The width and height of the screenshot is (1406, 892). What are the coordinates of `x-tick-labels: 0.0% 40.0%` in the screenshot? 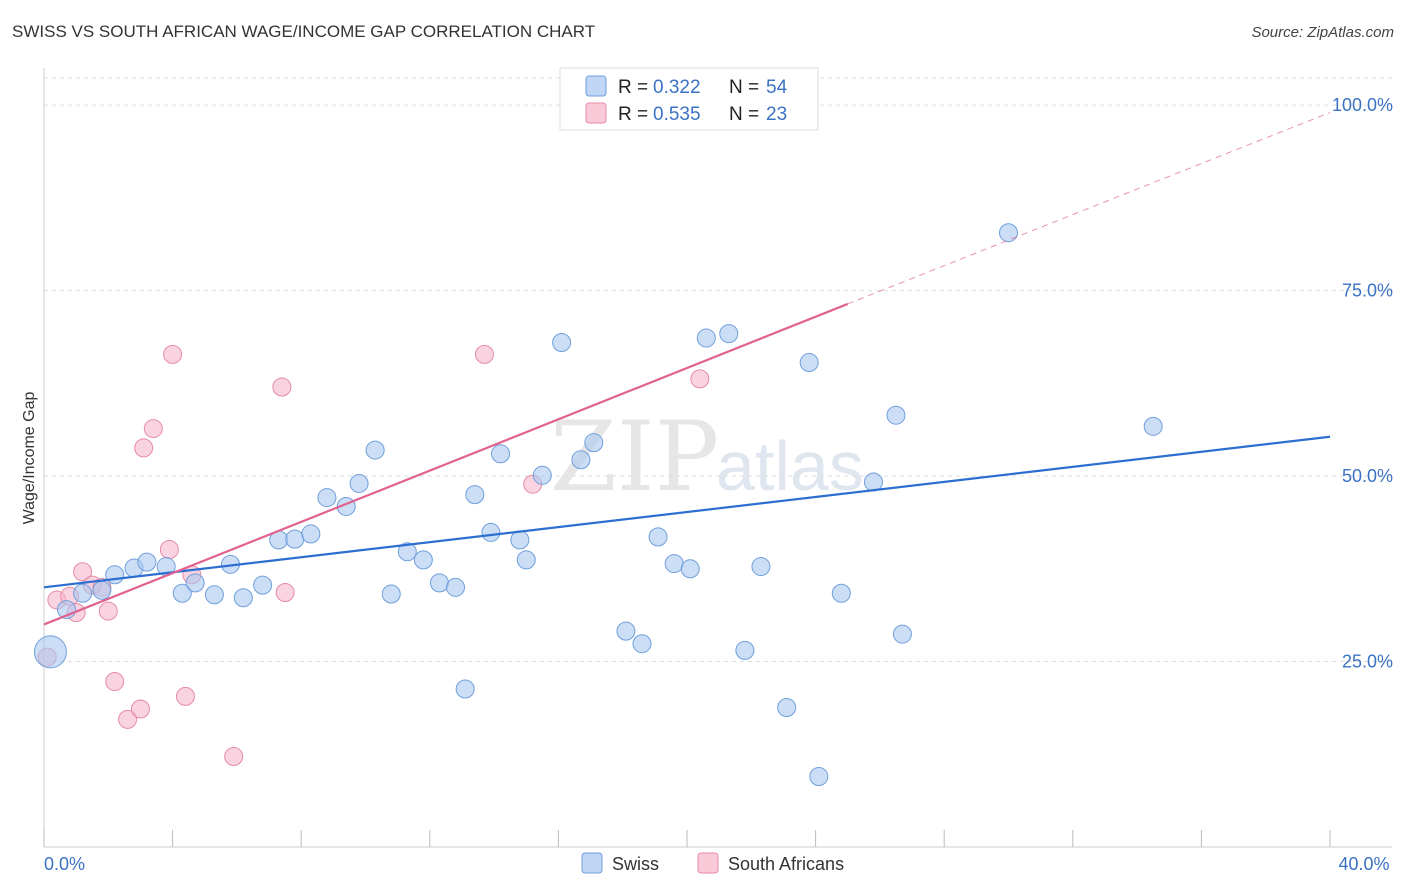 It's located at (717, 864).